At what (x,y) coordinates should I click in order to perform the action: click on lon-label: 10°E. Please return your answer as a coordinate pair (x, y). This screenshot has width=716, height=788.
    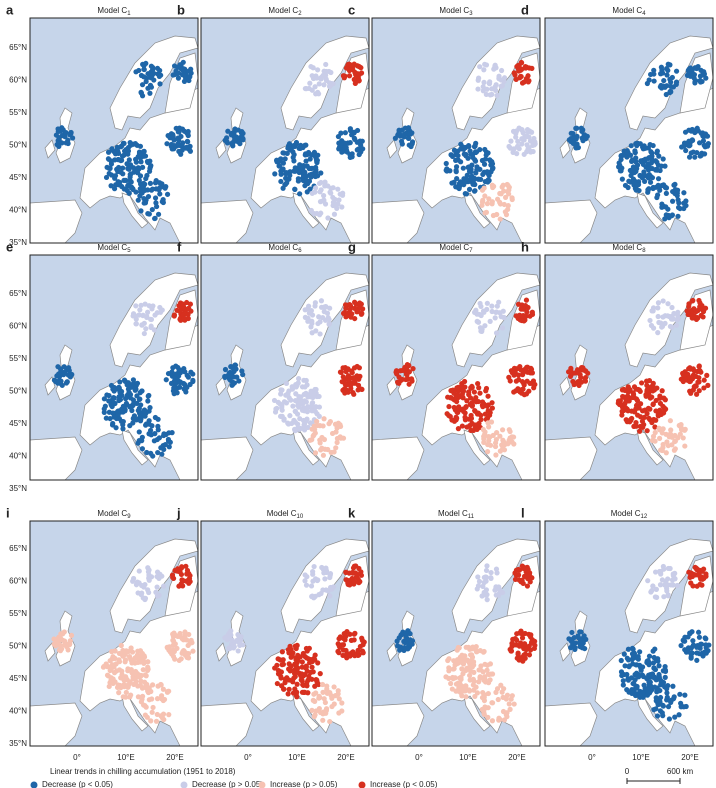
    Looking at the image, I should click on (125, 757).